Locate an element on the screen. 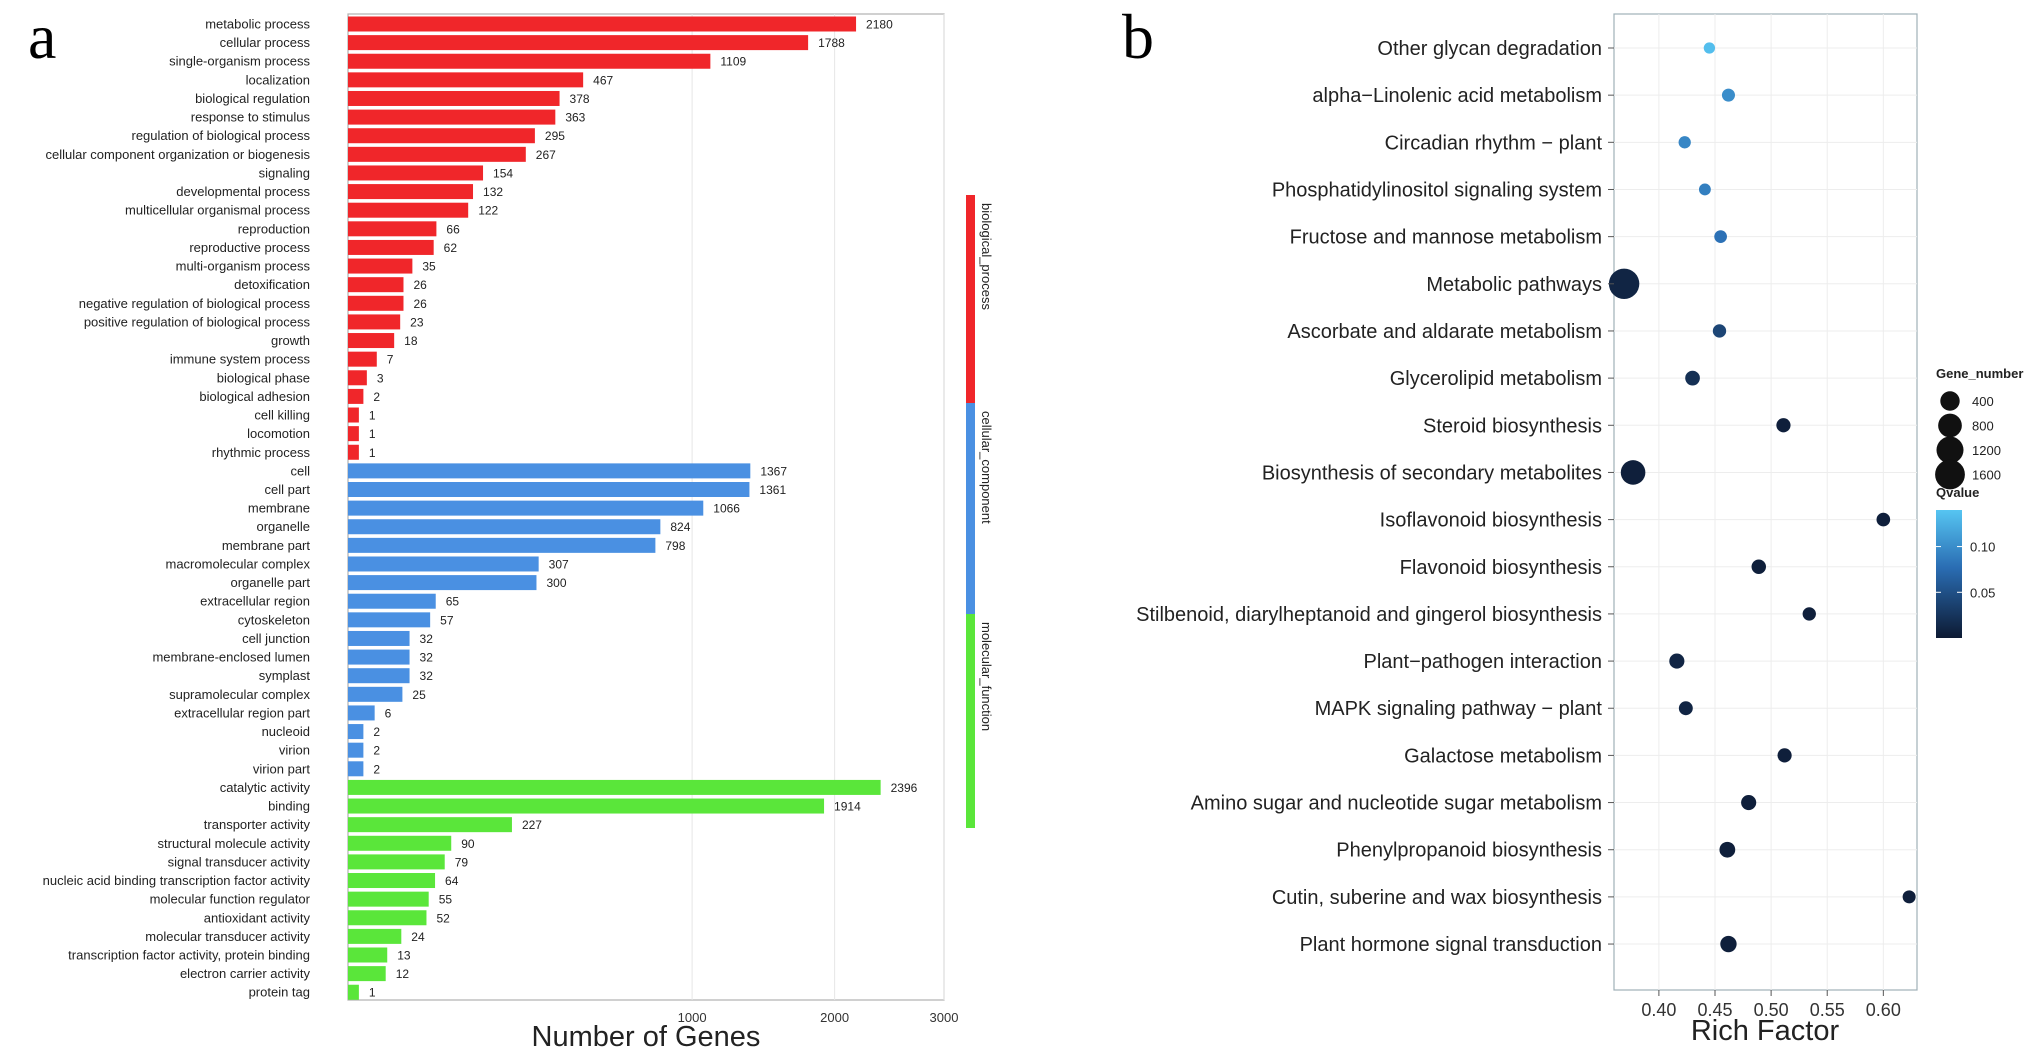 This screenshot has height=1051, width=2032. bar-value-label: 18 is located at coordinates (411, 341).